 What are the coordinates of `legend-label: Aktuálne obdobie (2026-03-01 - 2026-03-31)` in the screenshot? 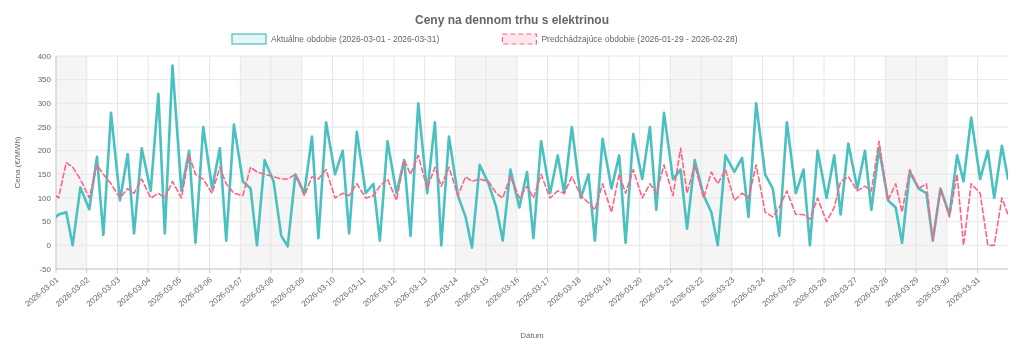 It's located at (355, 39).